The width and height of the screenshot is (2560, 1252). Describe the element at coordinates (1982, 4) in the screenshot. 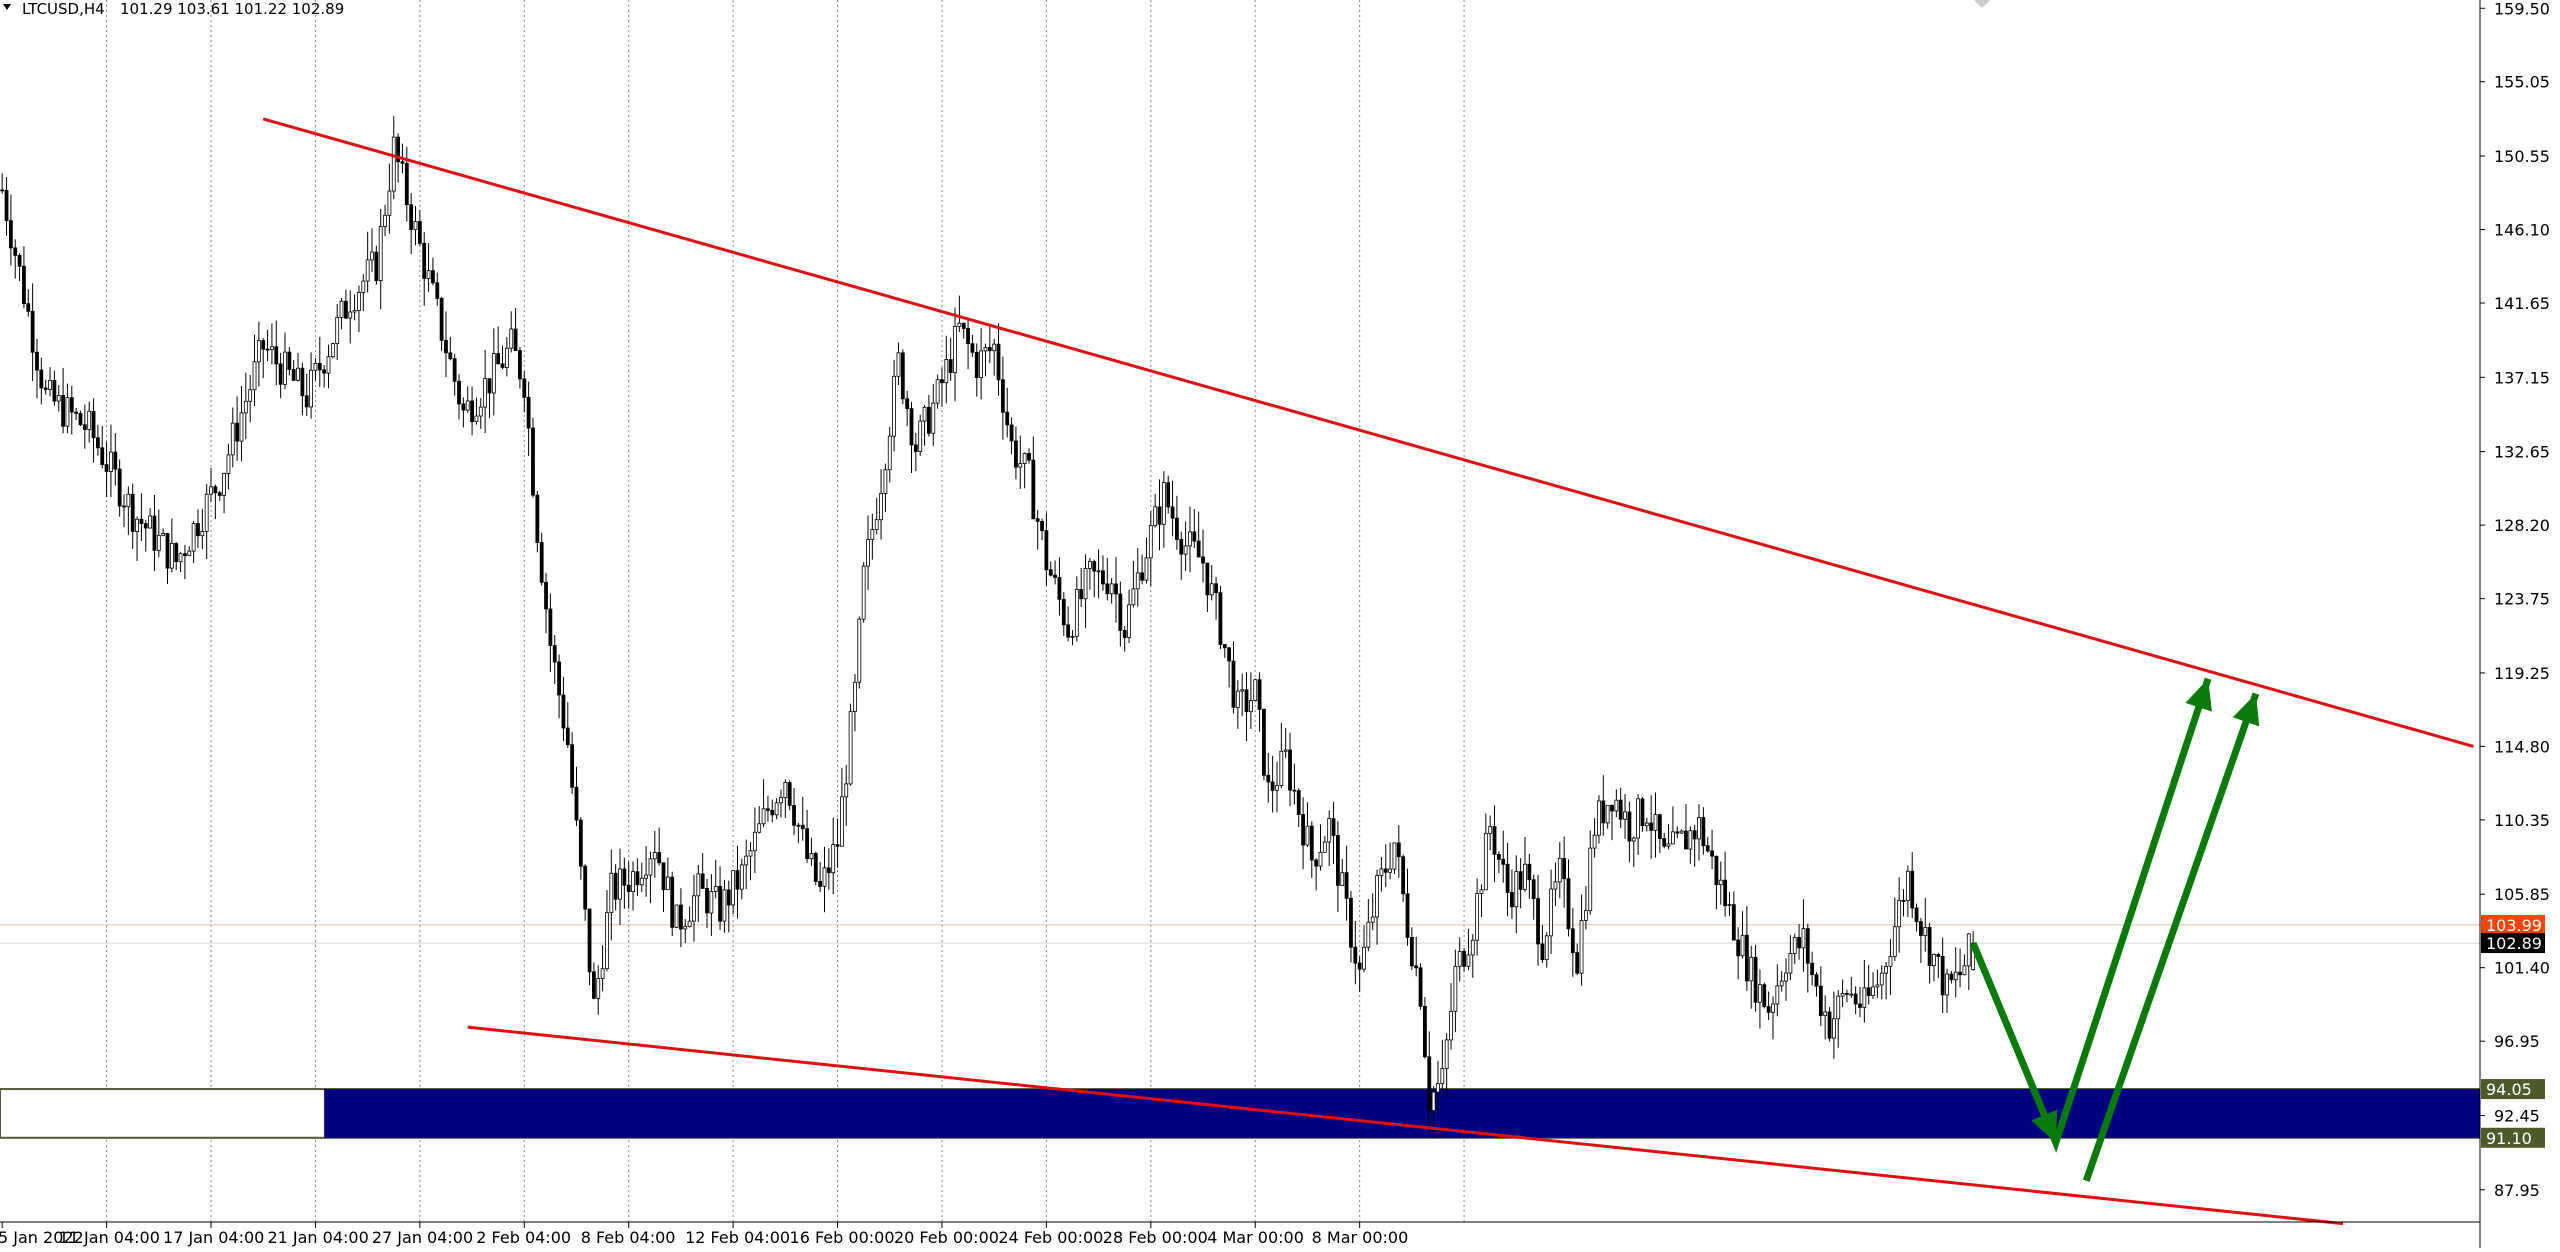

I see `scroll-marker-icon` at that location.